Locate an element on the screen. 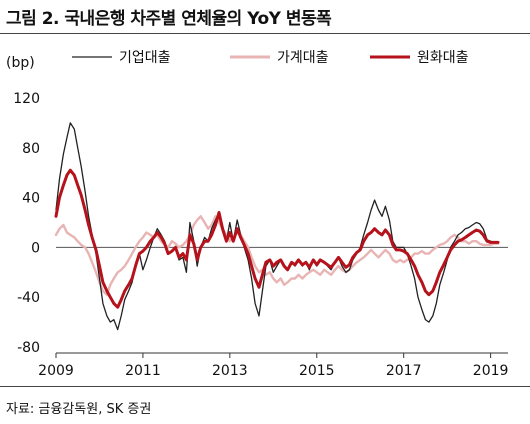 This screenshot has width=530, height=424. chart-title: 그림 2. 국내은행 차주별 연체율의 YoY 변동폭 is located at coordinates (169, 19).